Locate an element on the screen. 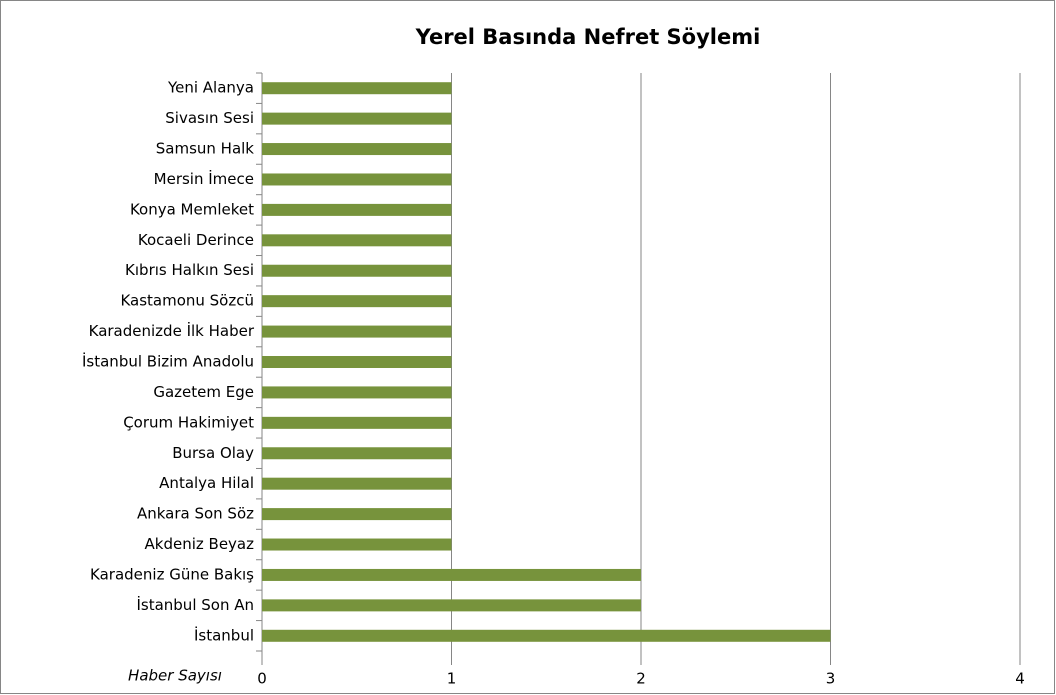 This screenshot has width=1056, height=695. chart-title: Yerel Basında Nefret Söylemi is located at coordinates (588, 37).